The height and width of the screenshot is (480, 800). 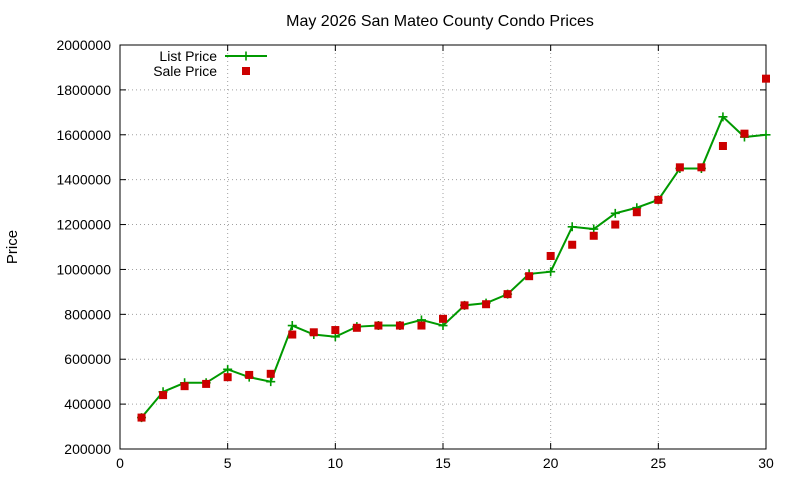 What do you see at coordinates (188, 56) in the screenshot?
I see `legend-label-list-price: List Price` at bounding box center [188, 56].